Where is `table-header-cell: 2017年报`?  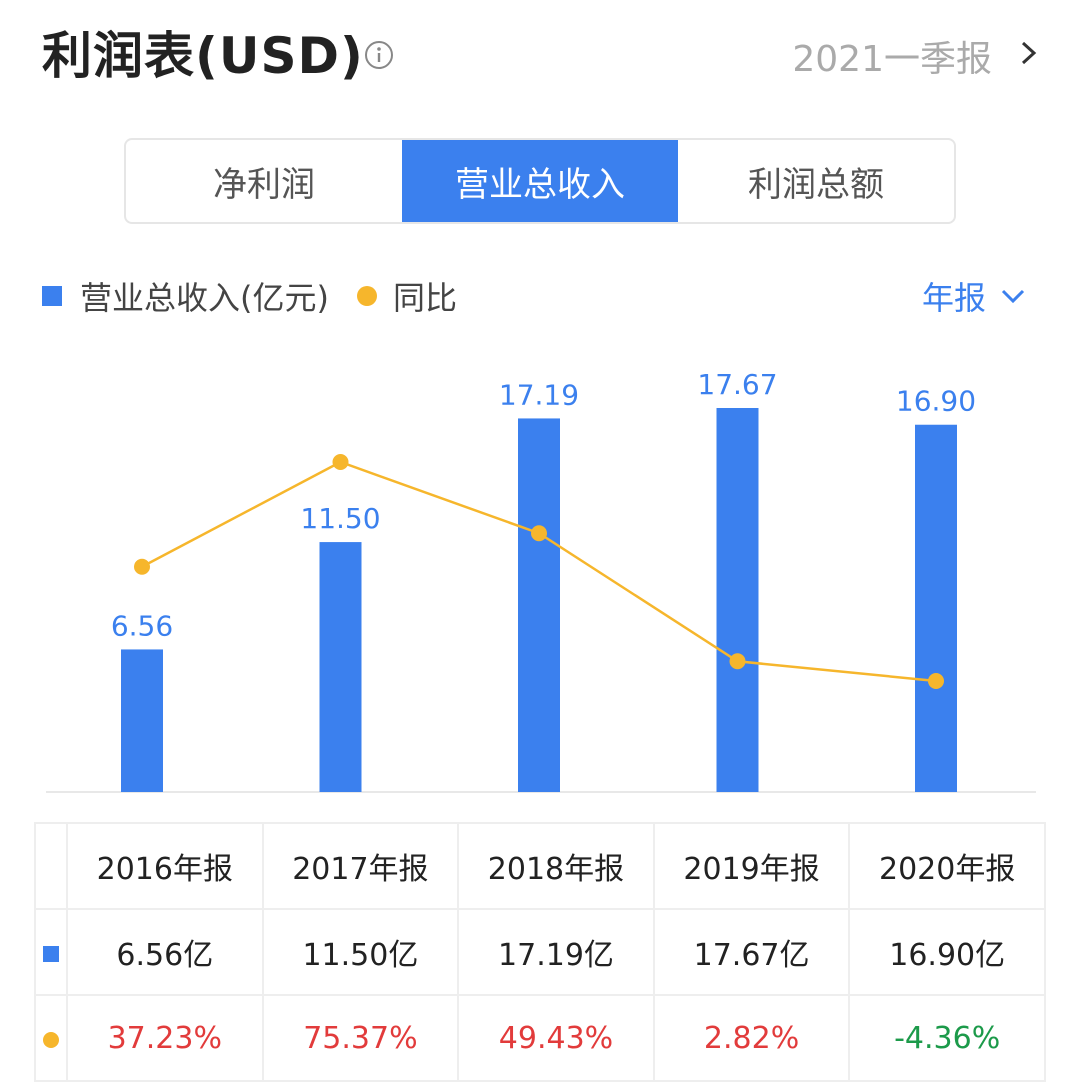 table-header-cell: 2017年报 is located at coordinates (360, 866).